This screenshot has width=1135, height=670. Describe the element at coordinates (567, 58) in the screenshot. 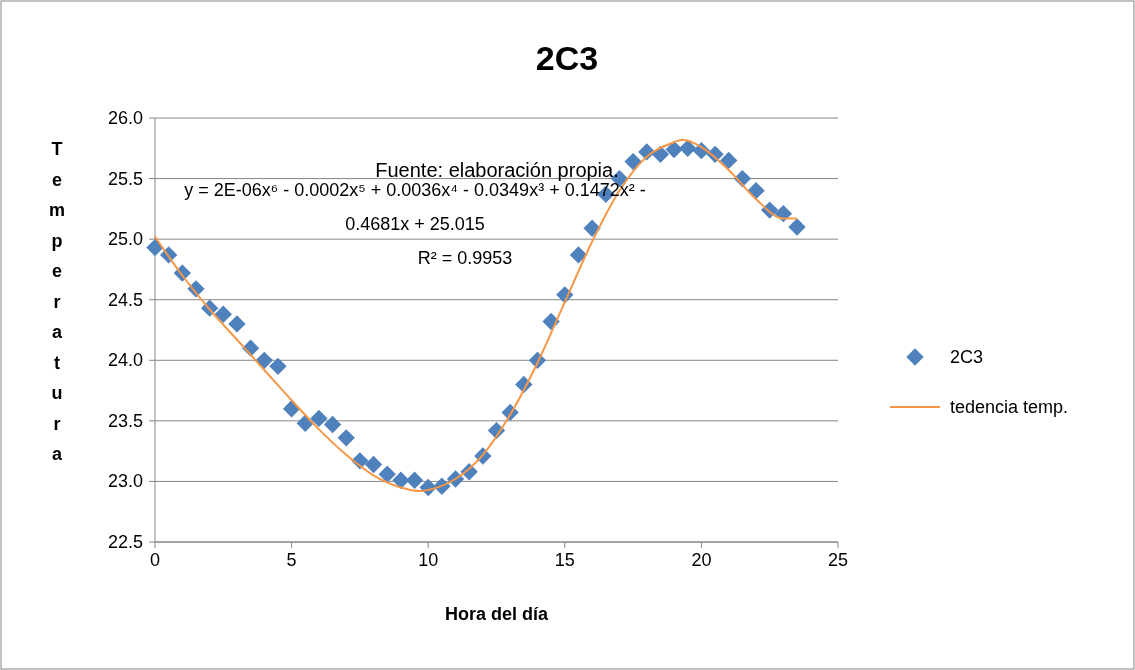

I see `chart-title: 2C3` at that location.